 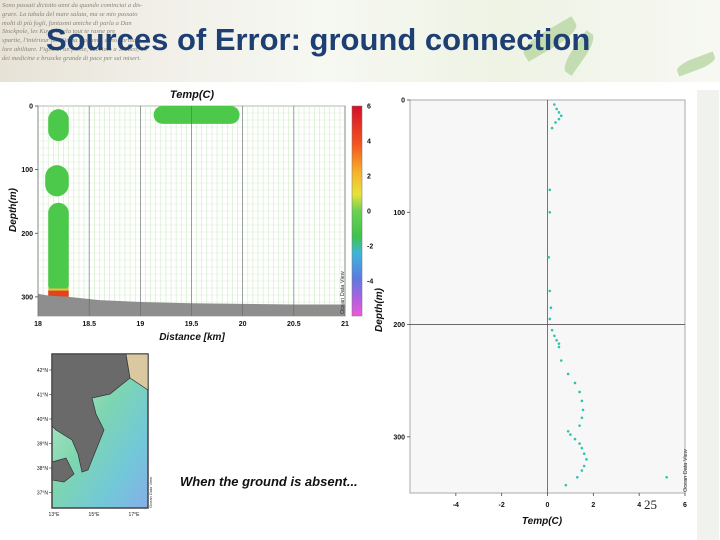 I want to click on x-tick-label: 21, so click(x=345, y=324).